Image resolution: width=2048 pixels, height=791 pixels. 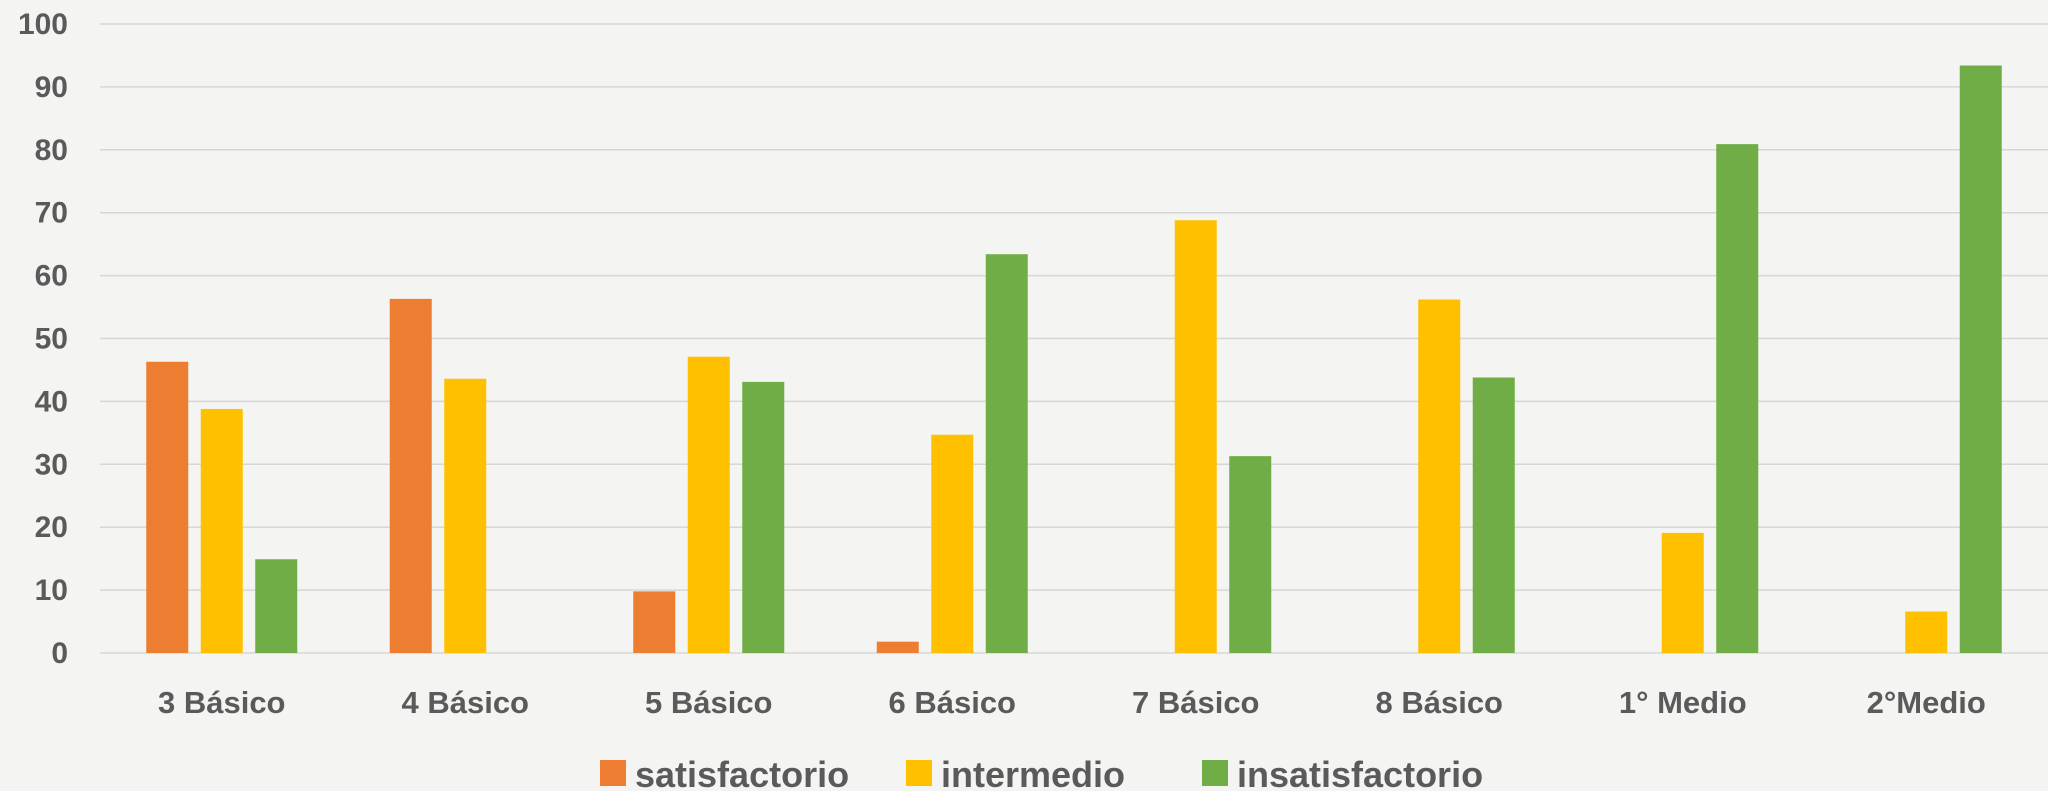 I want to click on y-axis-ticks: 0 10 20 30 40 50 60 70 80 90 100, so click(x=43, y=339).